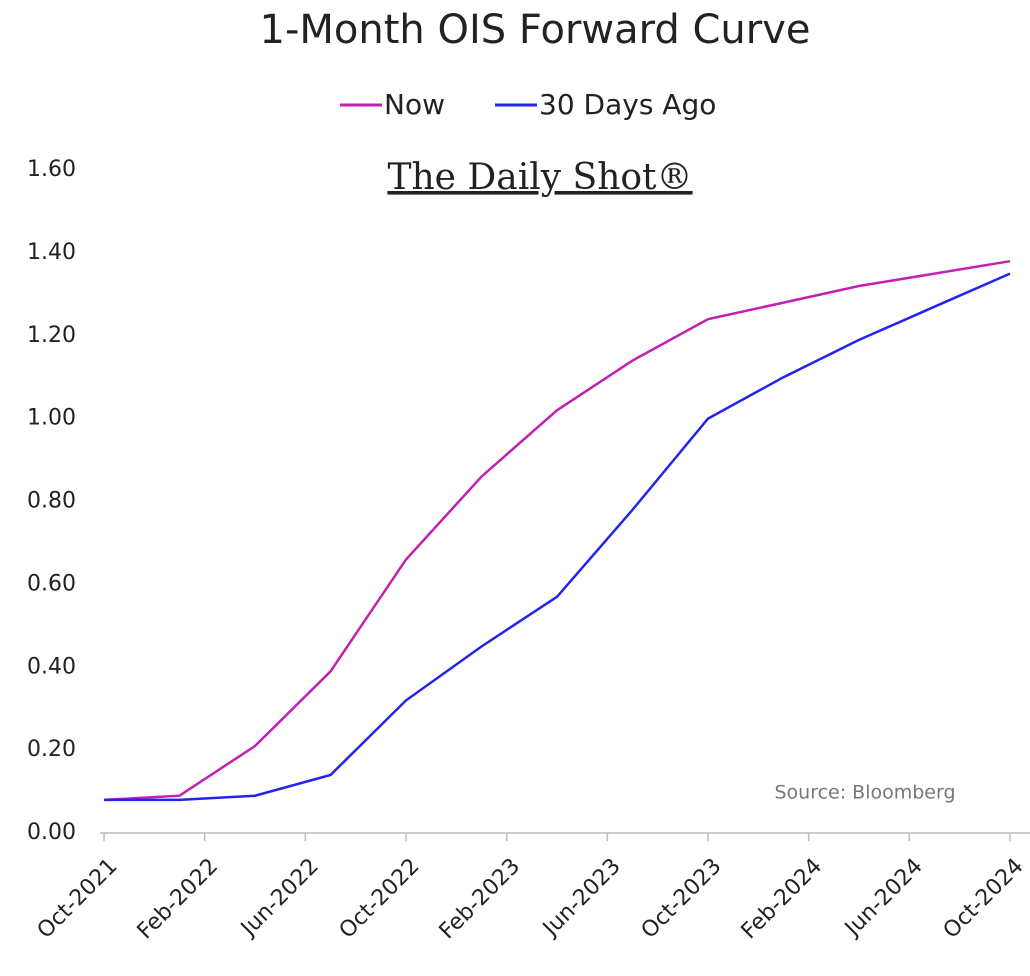 The image size is (1030, 976). What do you see at coordinates (51, 418) in the screenshot?
I see `y-tick-label: 1.00` at bounding box center [51, 418].